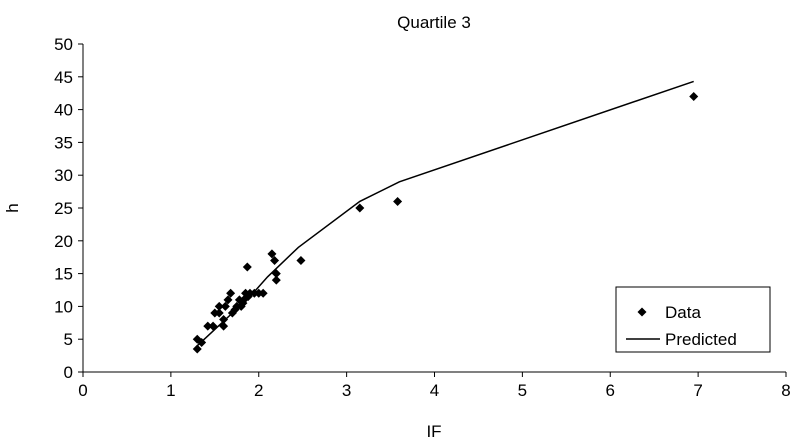  I want to click on x-tick-label: 3, so click(346, 390).